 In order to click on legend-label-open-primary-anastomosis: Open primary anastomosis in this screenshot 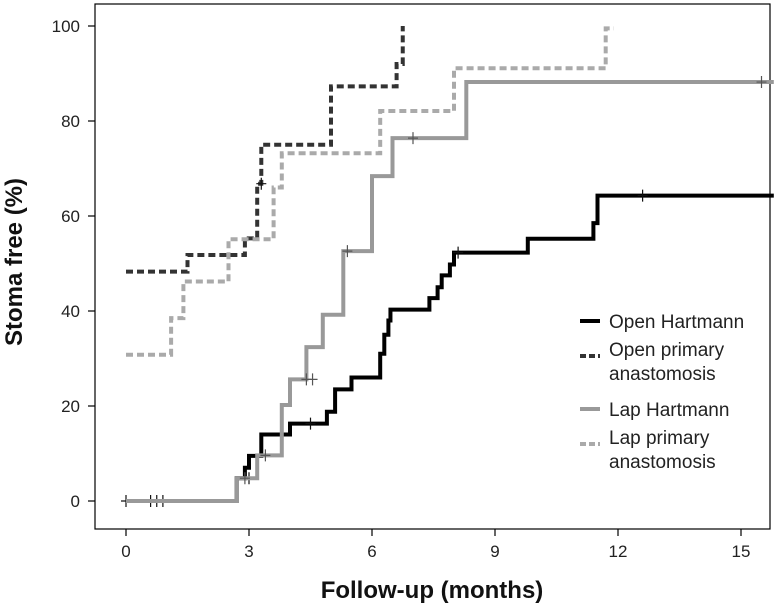, I will do `click(669, 362)`.